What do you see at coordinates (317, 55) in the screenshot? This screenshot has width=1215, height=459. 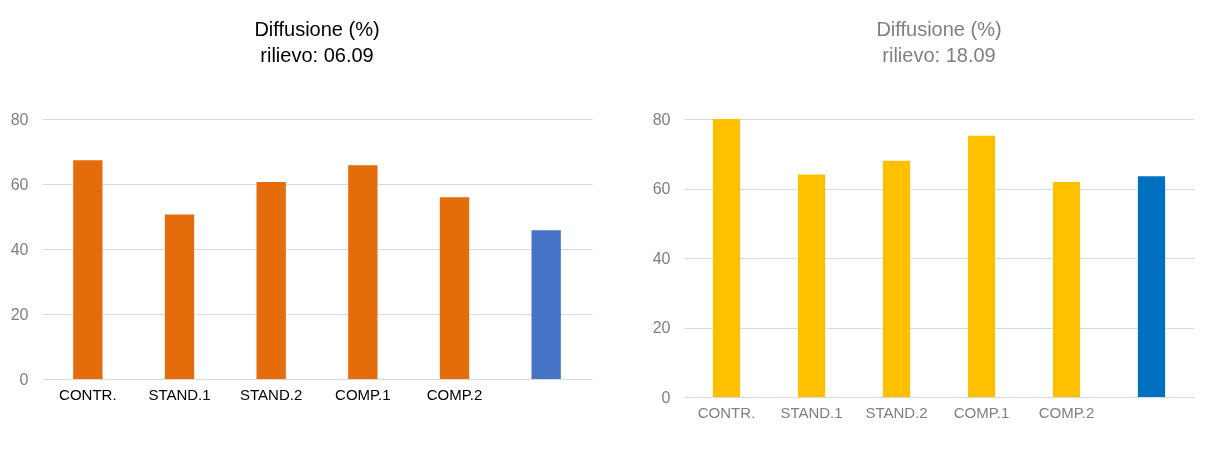 I see `chart-subtitle: rilievo: 06.09` at bounding box center [317, 55].